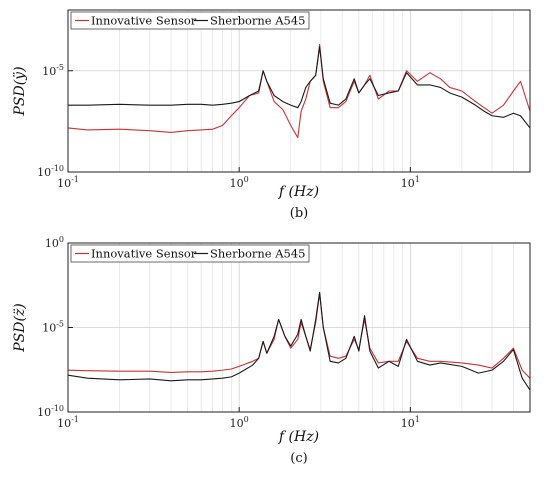 This screenshot has height=480, width=550. I want to click on y-axis-label: PSD(z̈), so click(20, 328).